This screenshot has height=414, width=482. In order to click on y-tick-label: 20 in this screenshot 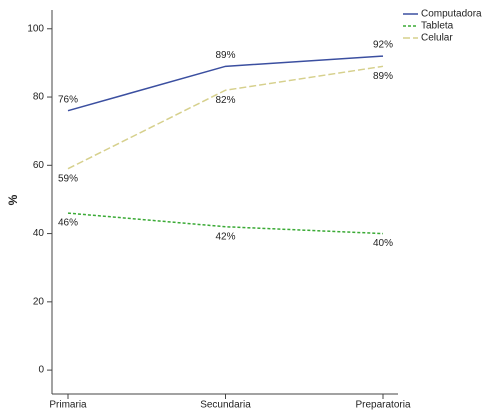, I will do `click(39, 301)`.